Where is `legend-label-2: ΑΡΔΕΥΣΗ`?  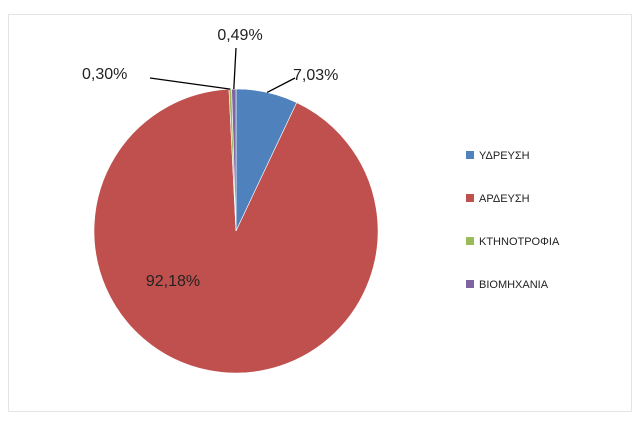
legend-label-2: ΑΡΔΕΥΣΗ is located at coordinates (504, 199).